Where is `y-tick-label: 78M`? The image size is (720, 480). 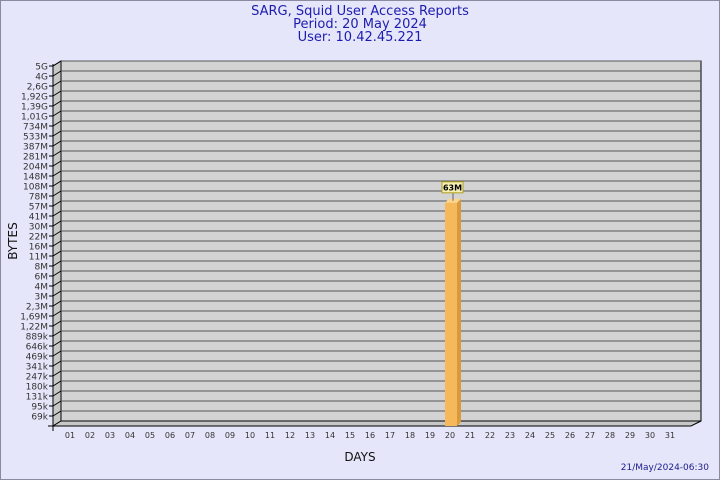 y-tick-label: 78M is located at coordinates (38, 198).